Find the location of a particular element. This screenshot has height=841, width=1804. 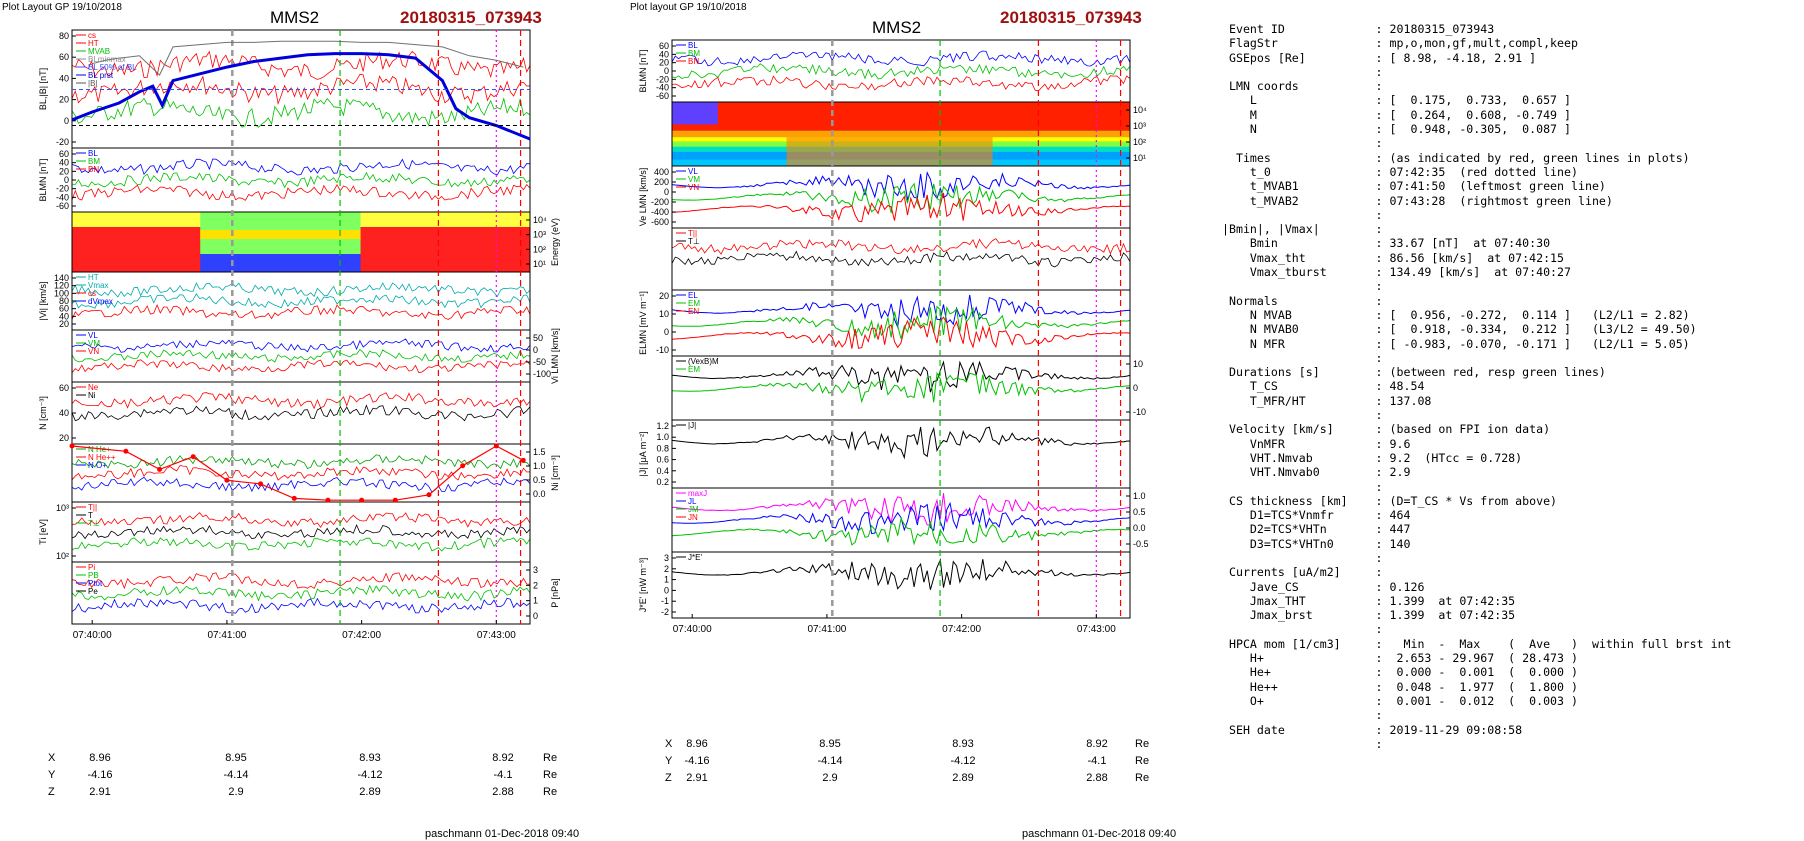

legend-entry: dVmax is located at coordinates (100, 301).